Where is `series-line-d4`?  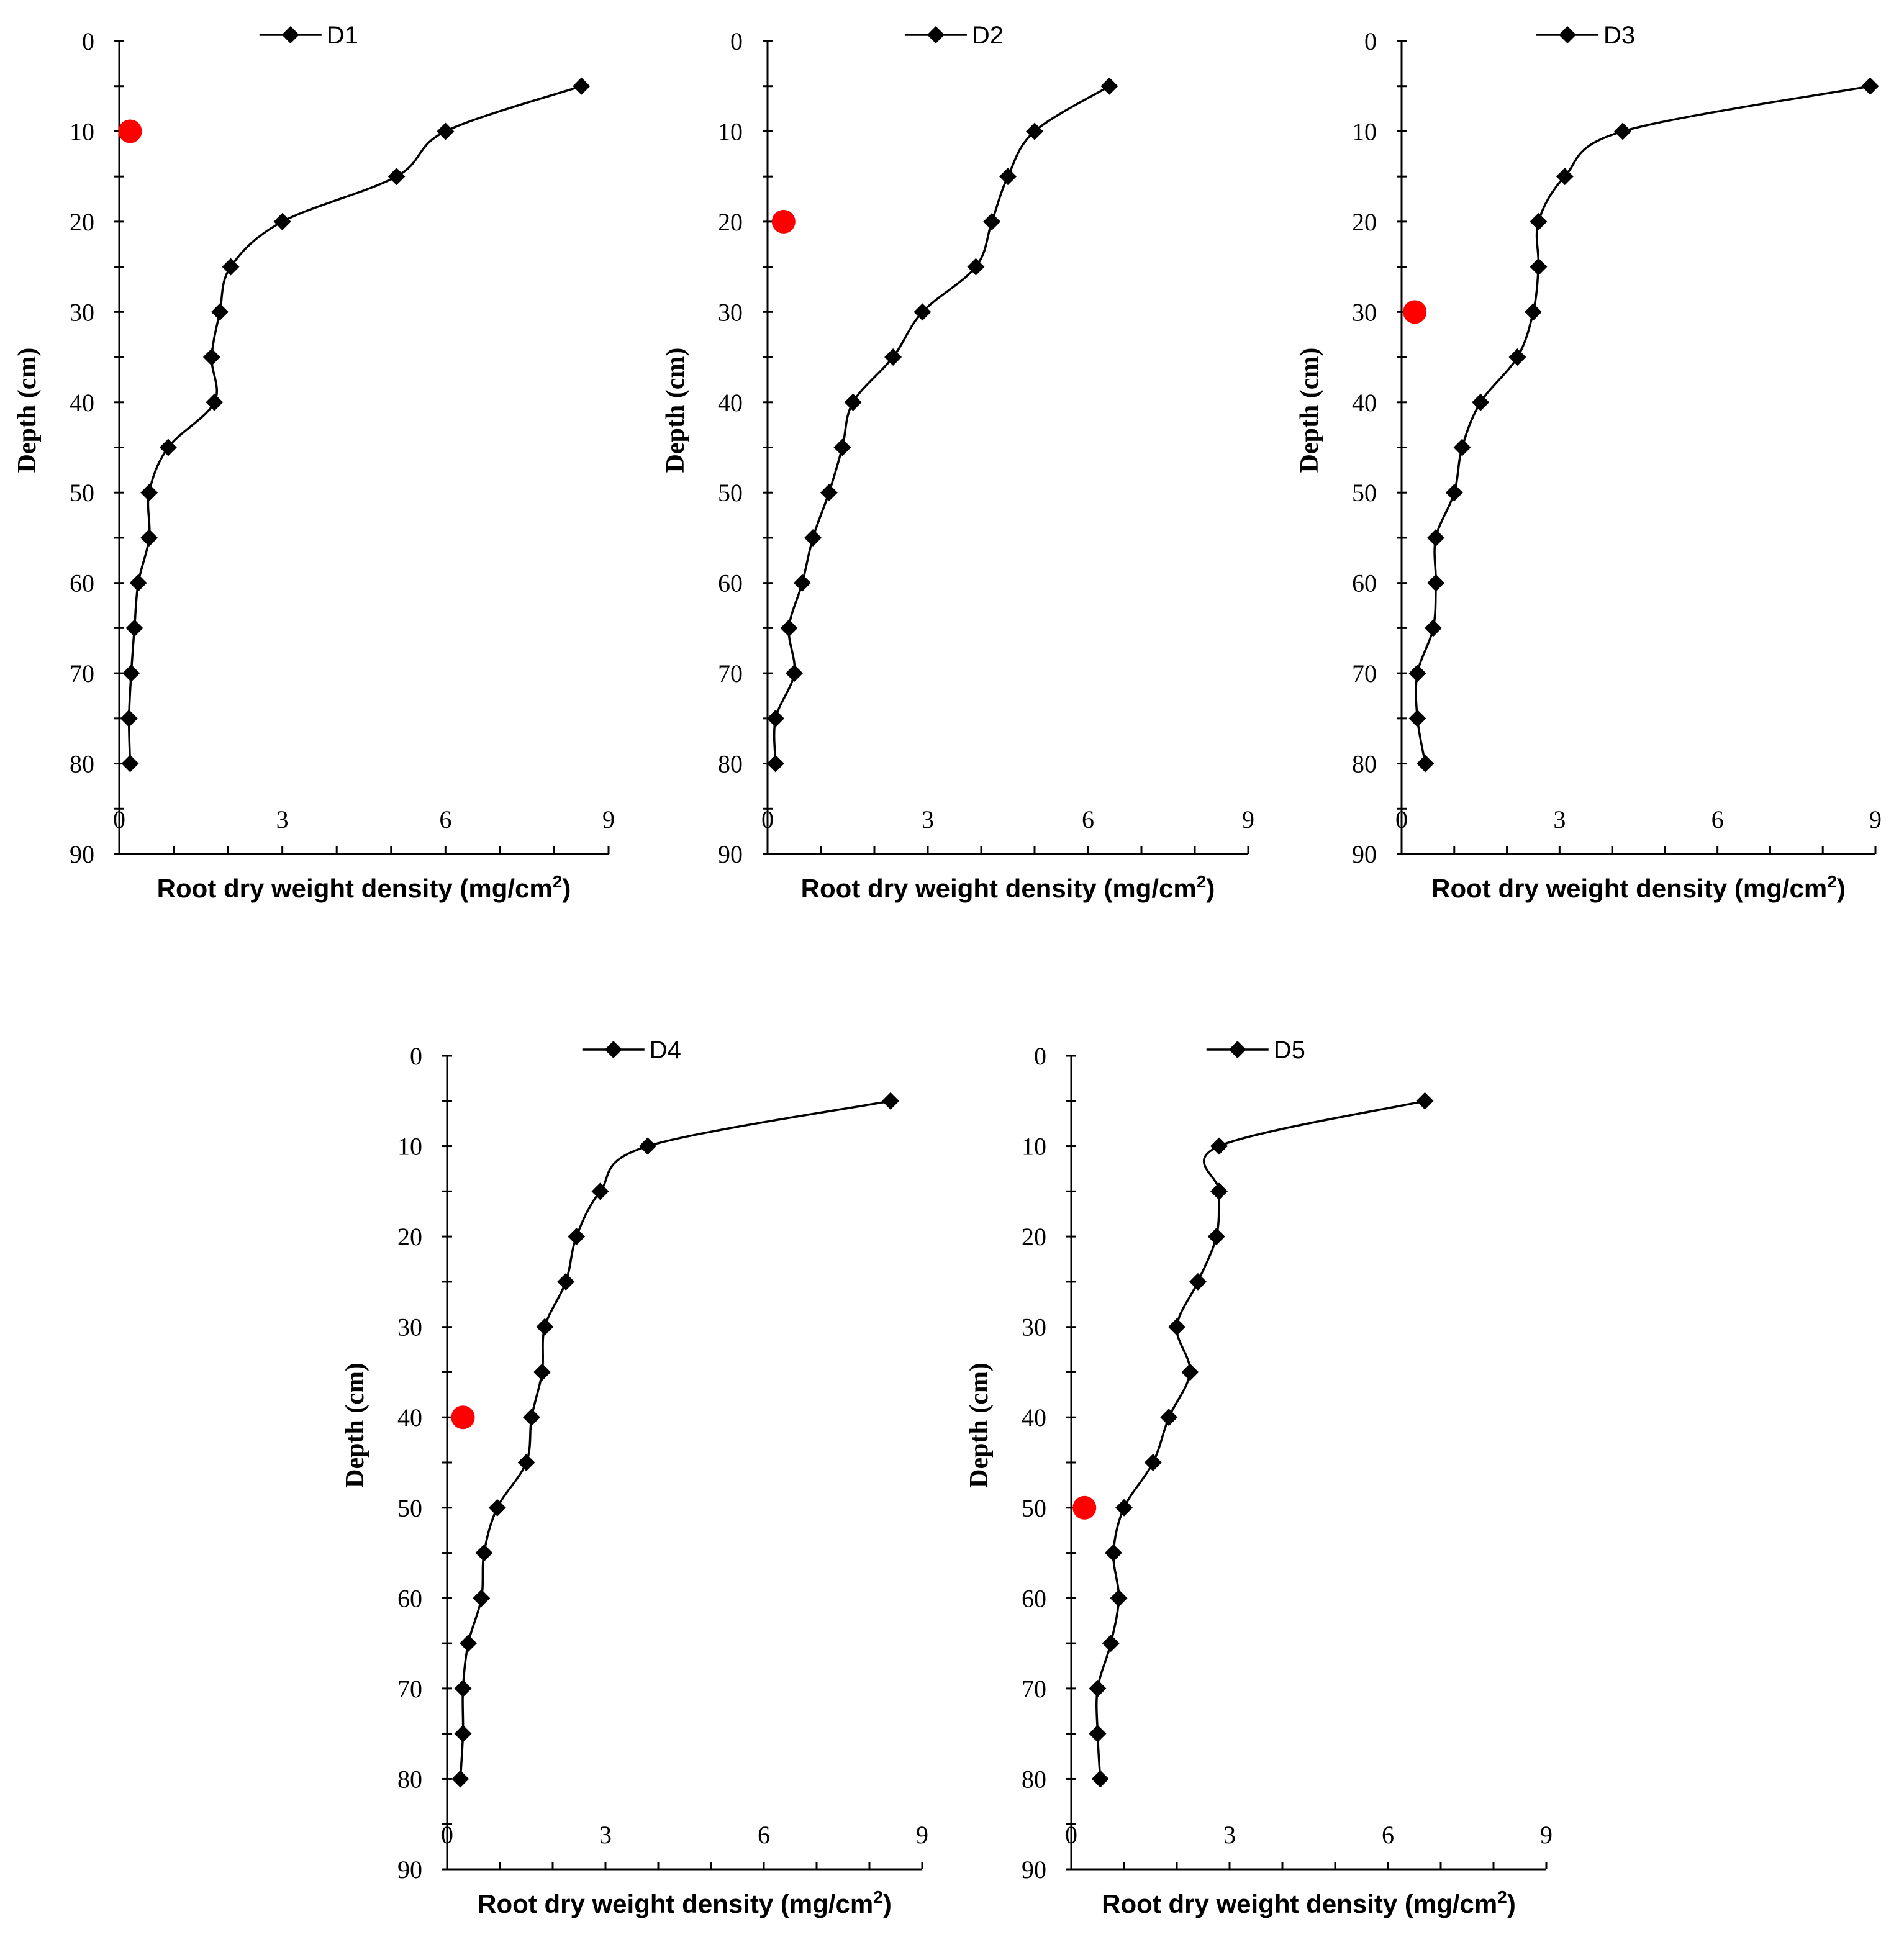 series-line-d4 is located at coordinates (675, 1439).